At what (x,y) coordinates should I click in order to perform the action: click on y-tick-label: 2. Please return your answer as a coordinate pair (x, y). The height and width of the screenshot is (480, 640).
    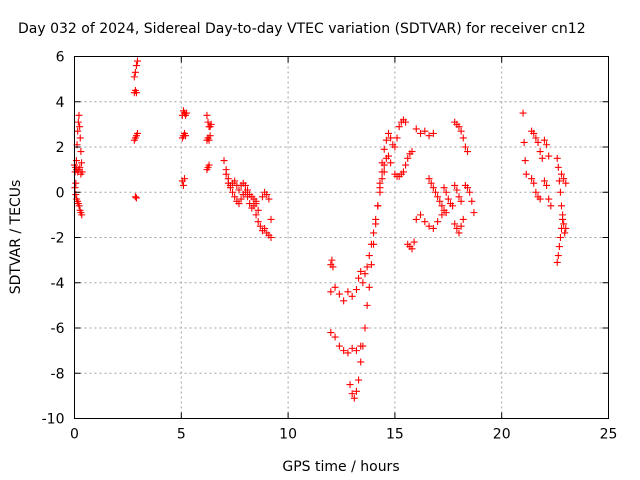
    Looking at the image, I should click on (60, 148).